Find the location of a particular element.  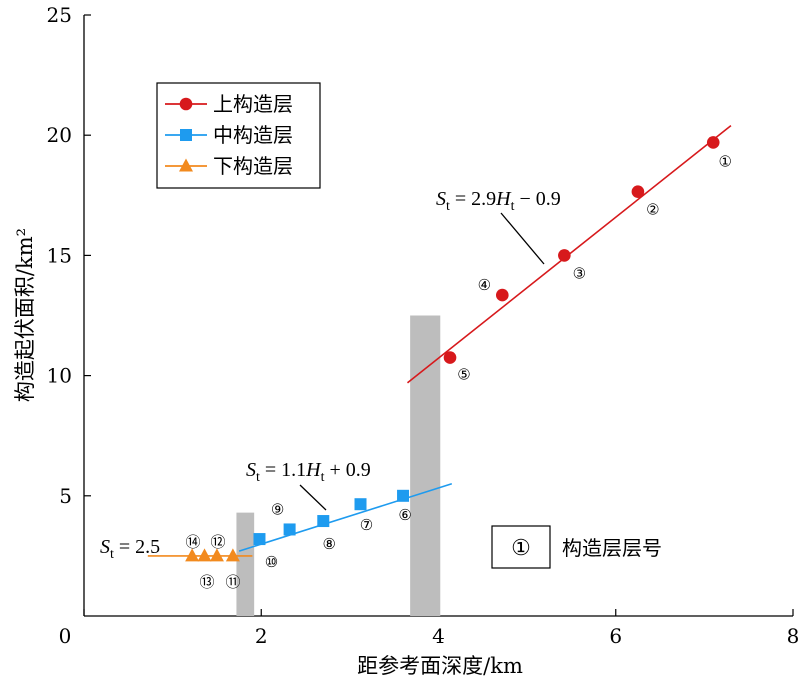

shaded-bars is located at coordinates (338, 465).